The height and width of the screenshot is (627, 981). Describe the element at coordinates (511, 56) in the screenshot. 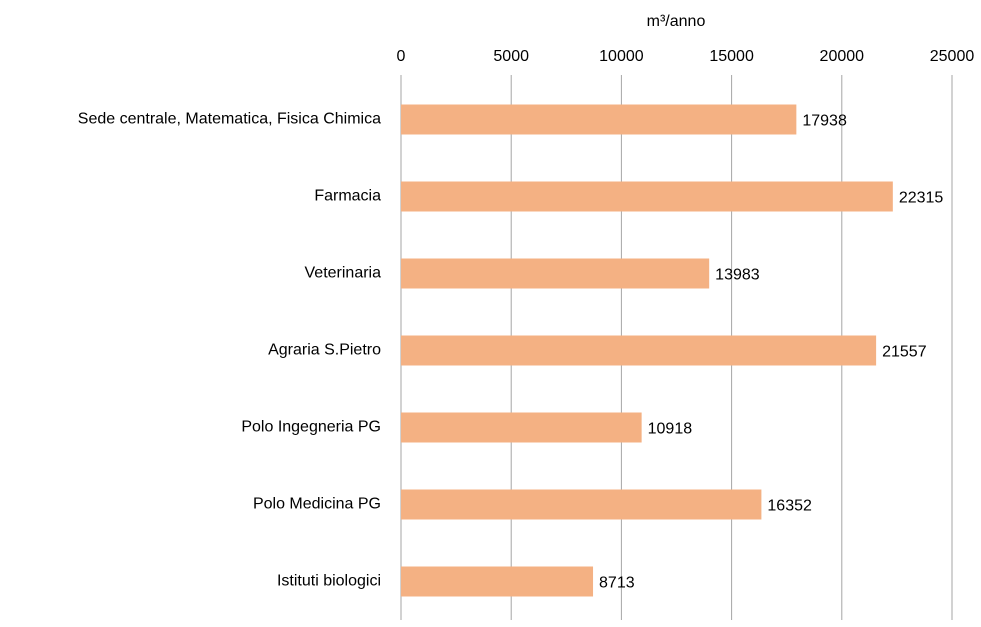

I see `x-tick-label: 5000` at that location.